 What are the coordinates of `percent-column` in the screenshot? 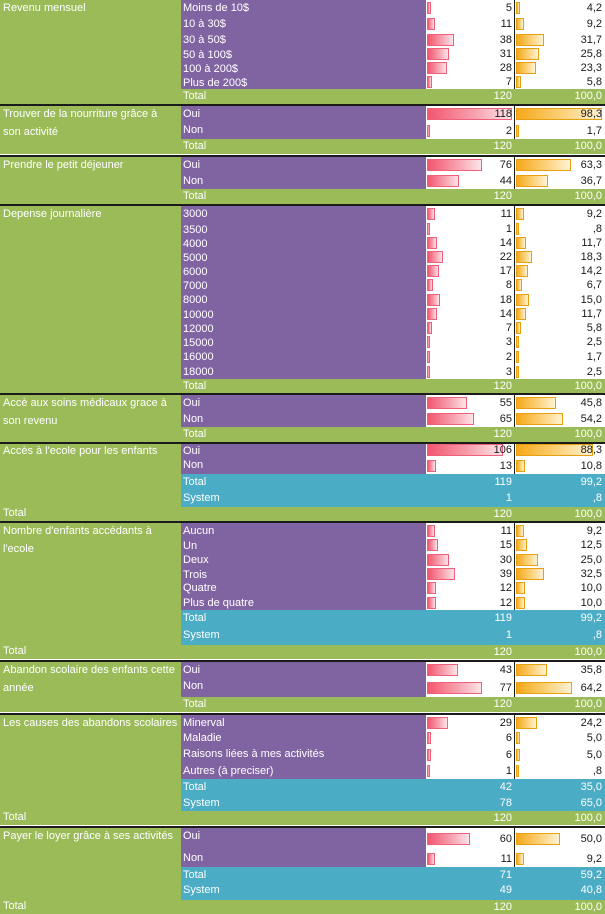 It's located at (560, 292).